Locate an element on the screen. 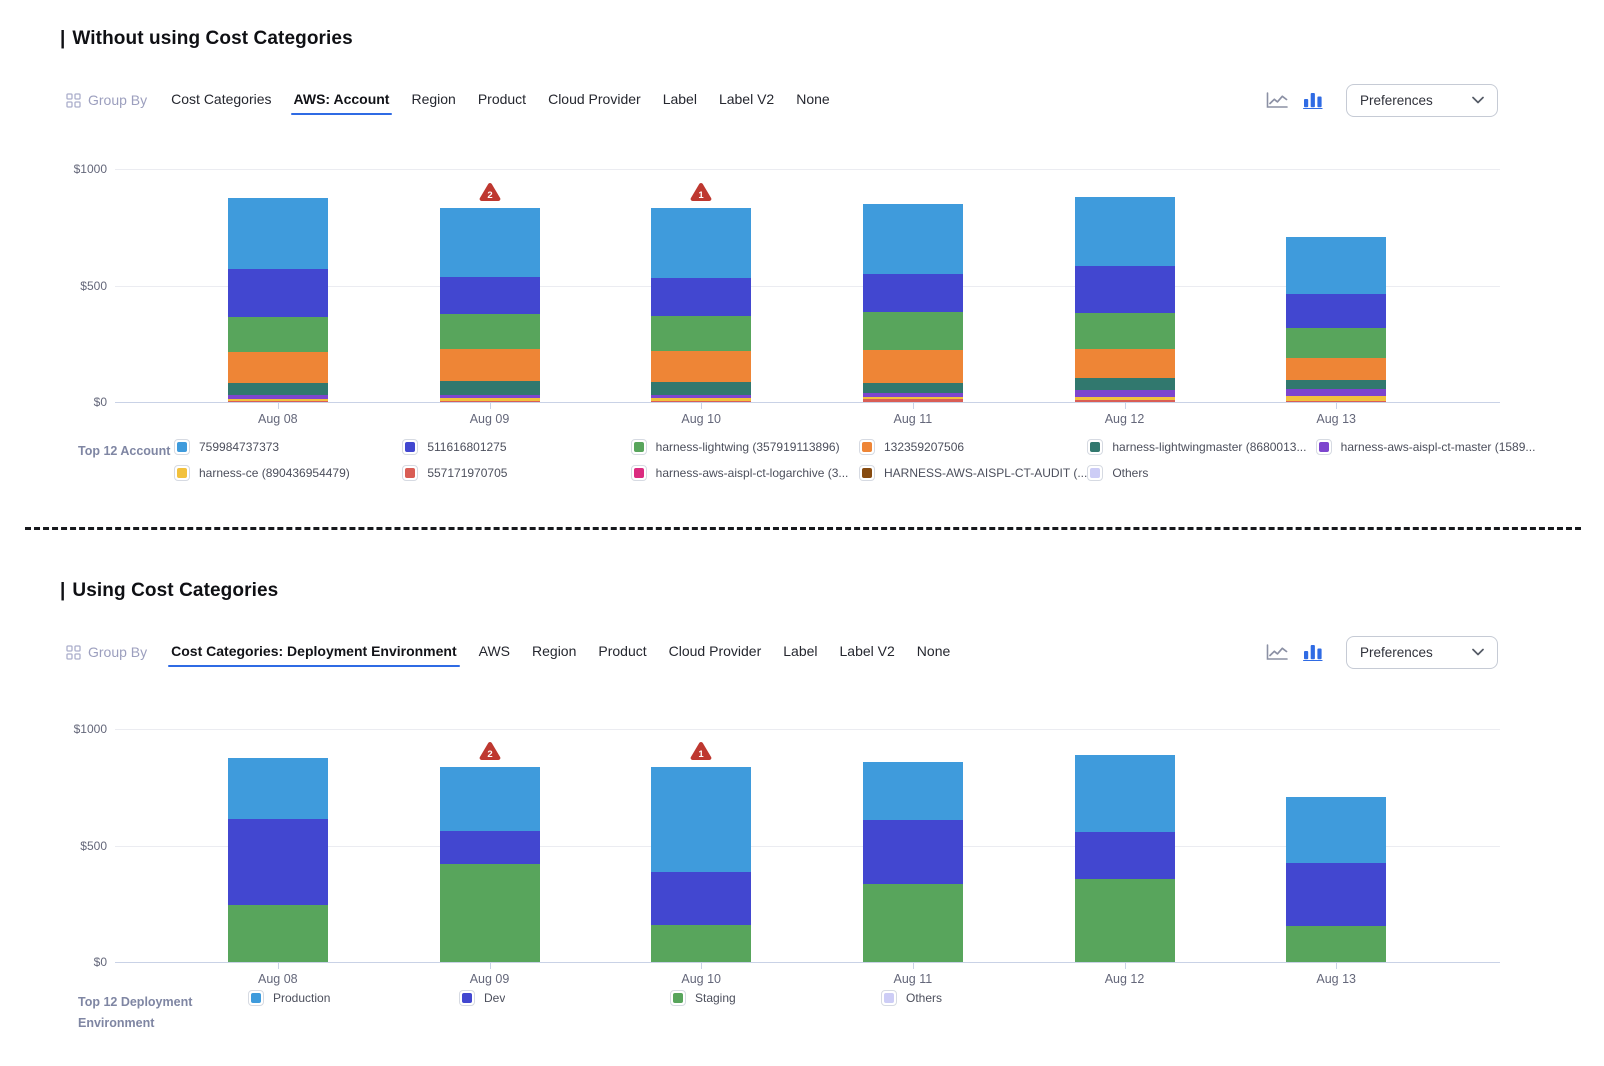 This screenshot has width=1604, height=1066. legend-item-dev: Dev is located at coordinates (564, 998).